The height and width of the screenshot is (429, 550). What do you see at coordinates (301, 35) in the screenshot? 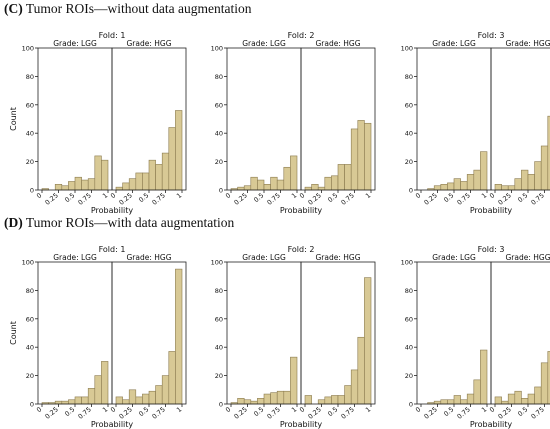
I see `fold-title: Fold: 2` at bounding box center [301, 35].